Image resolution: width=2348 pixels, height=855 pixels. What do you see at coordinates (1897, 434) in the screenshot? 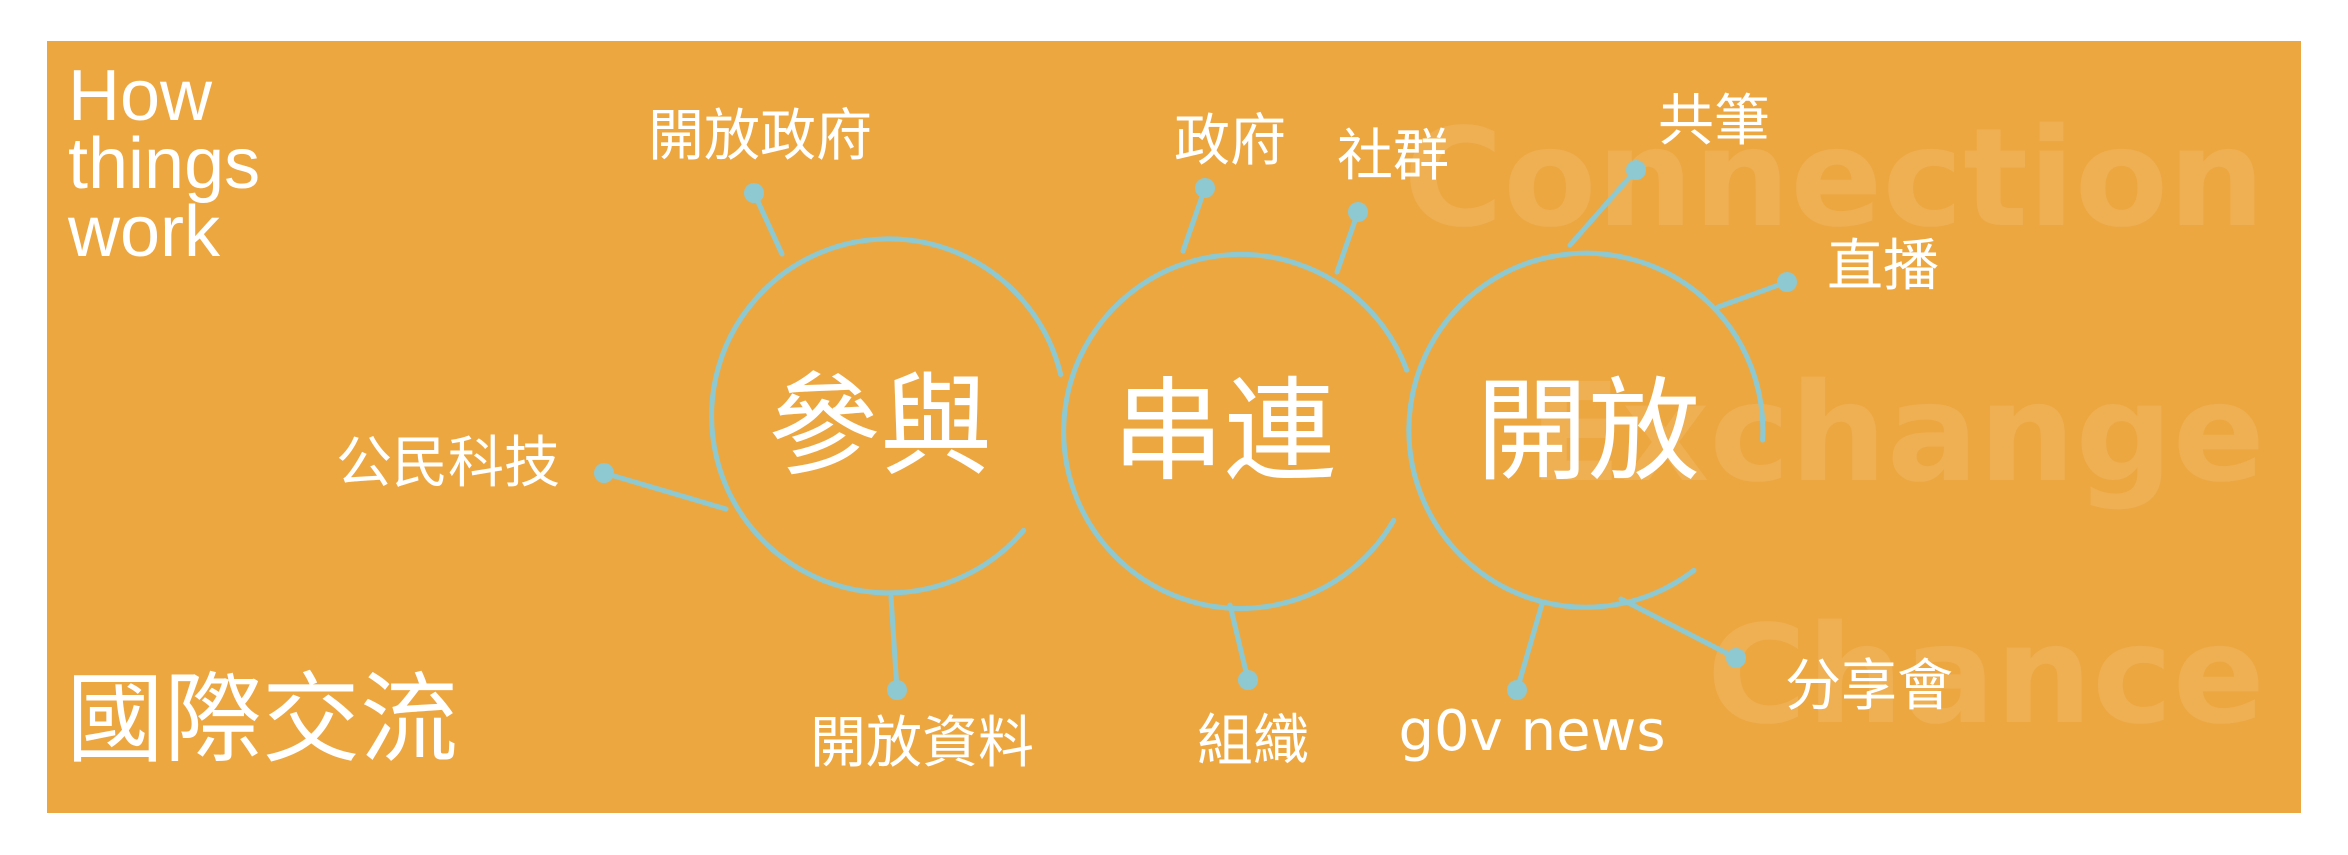
I see `watermark-exchange: Exchange` at bounding box center [1897, 434].